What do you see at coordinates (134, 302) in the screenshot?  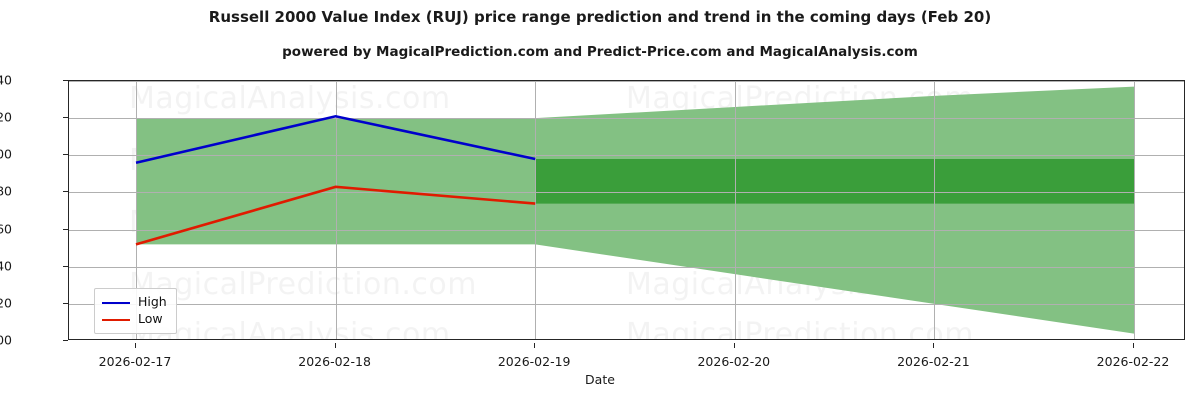 I see `legend-item-high: High` at bounding box center [134, 302].